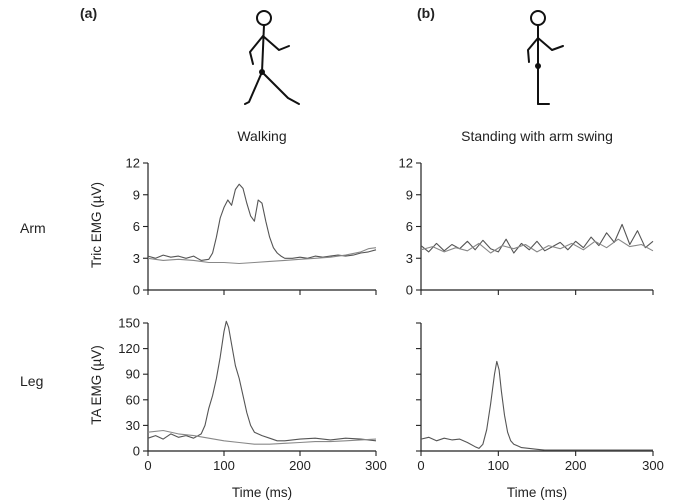 This screenshot has width=674, height=501. Describe the element at coordinates (133, 399) in the screenshot. I see `y-tick-label: 60` at that location.